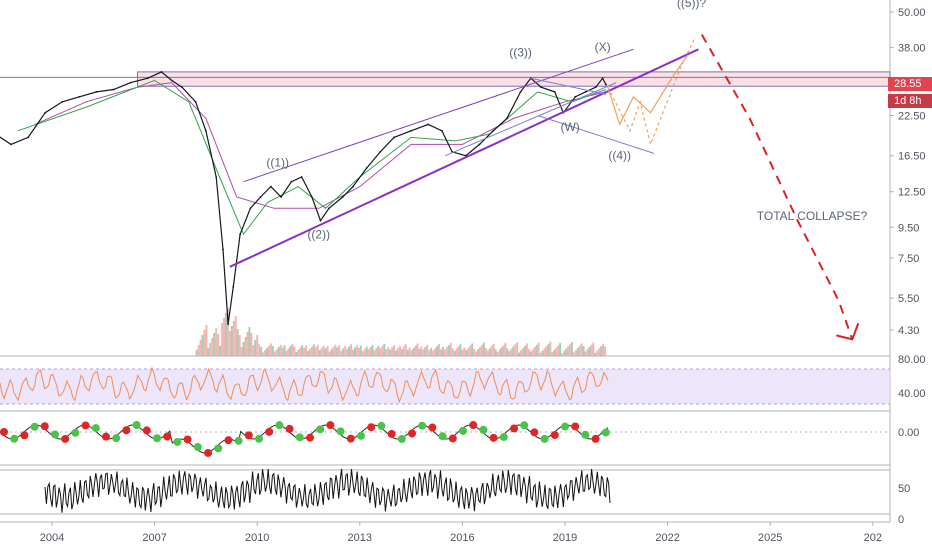 The image size is (932, 555). Describe the element at coordinates (910, 101) in the screenshot. I see `countdown-tag: 1d 8h` at that location.